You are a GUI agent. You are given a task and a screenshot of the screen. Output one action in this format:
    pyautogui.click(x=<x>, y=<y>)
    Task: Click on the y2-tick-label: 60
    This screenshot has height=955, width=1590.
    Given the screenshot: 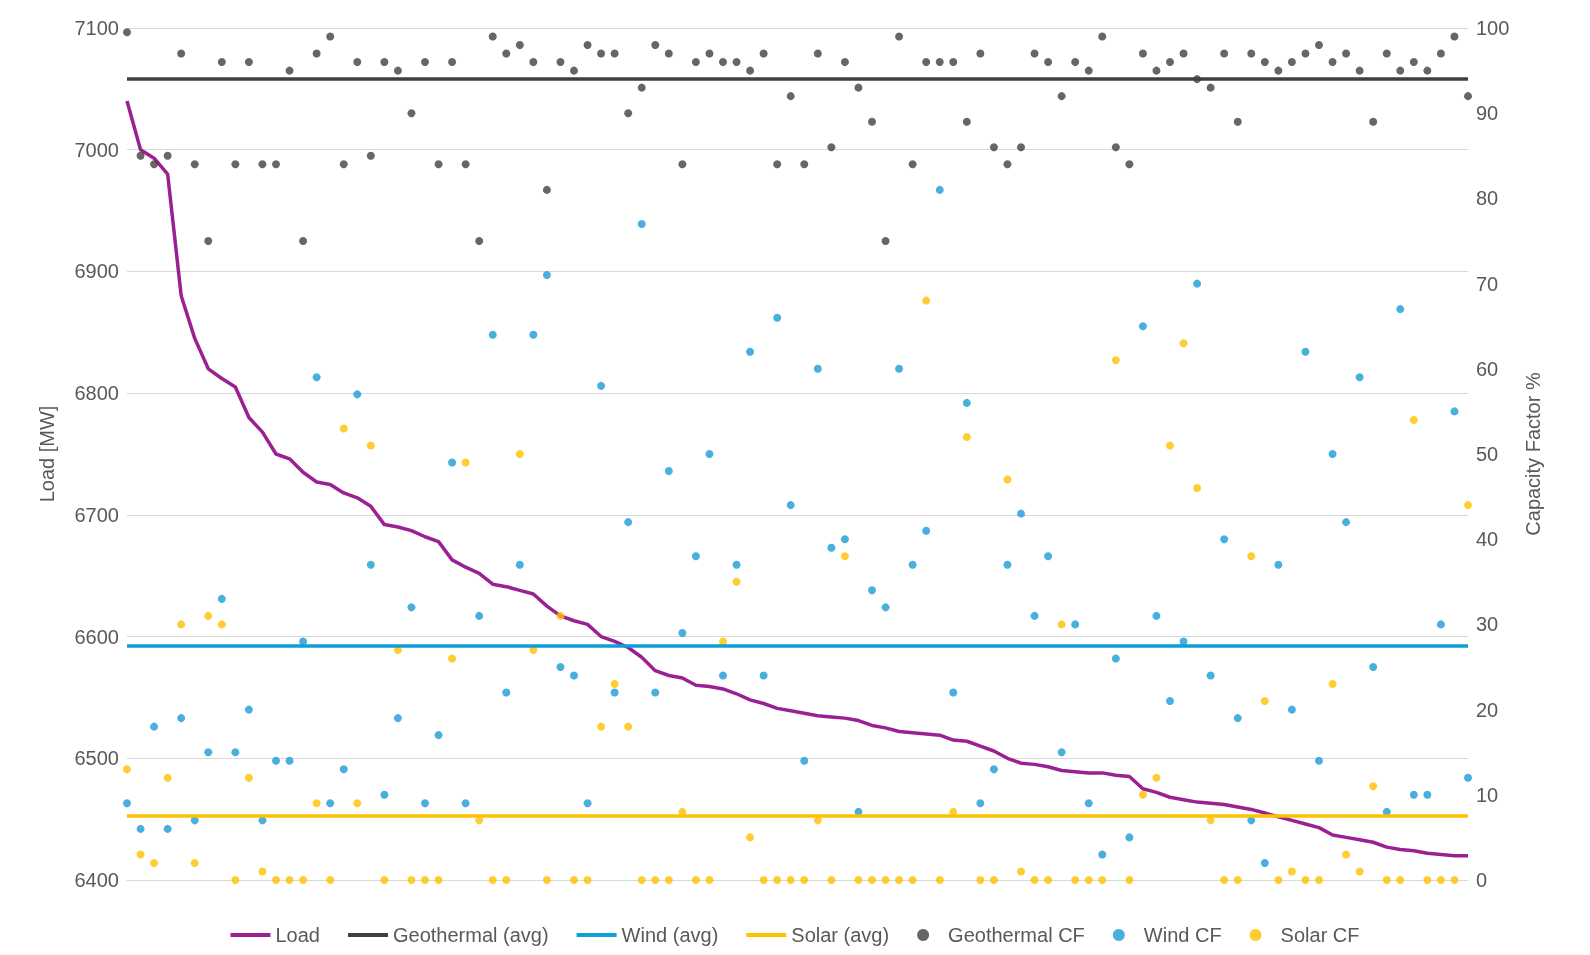 What is the action you would take?
    pyautogui.click(x=1487, y=368)
    